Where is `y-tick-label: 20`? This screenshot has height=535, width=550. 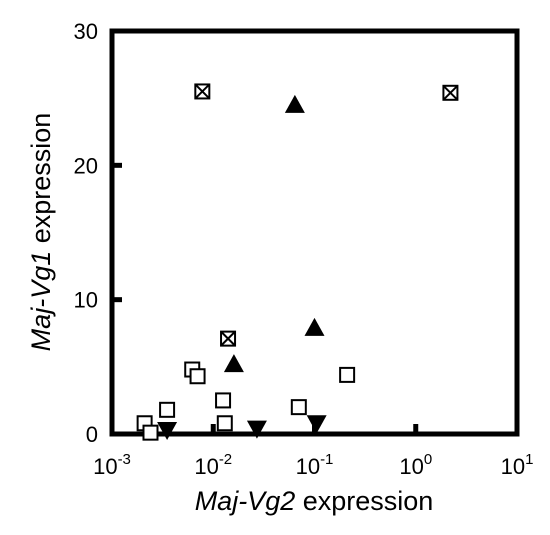
y-tick-label: 20 is located at coordinates (86, 165).